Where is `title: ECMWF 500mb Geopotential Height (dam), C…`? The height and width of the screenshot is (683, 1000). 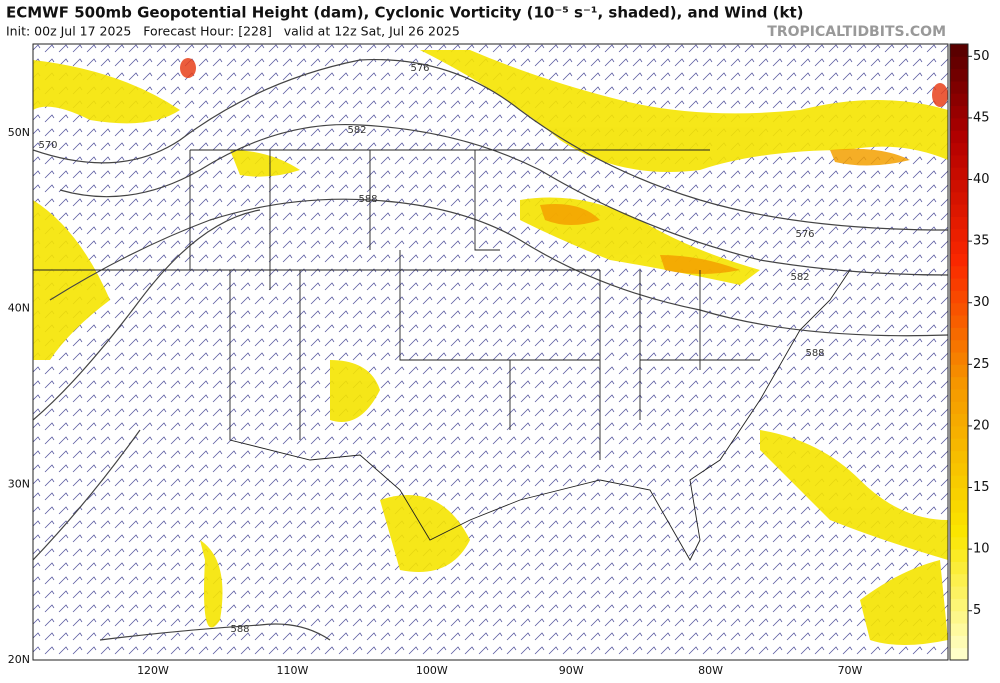 title: ECMWF 500mb Geopotential Height (dam), C… is located at coordinates (404, 13).